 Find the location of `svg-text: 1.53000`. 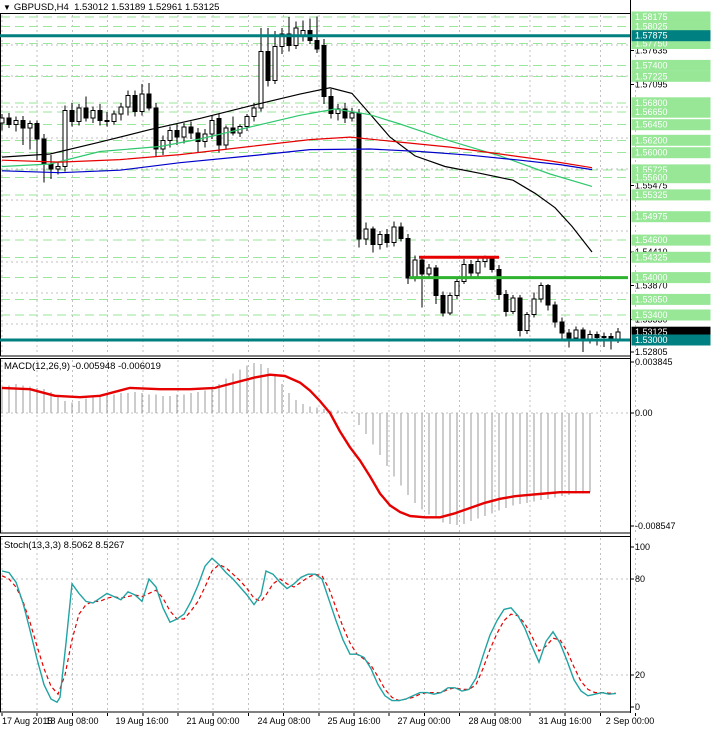

svg-text: 1.53000 is located at coordinates (651, 340).